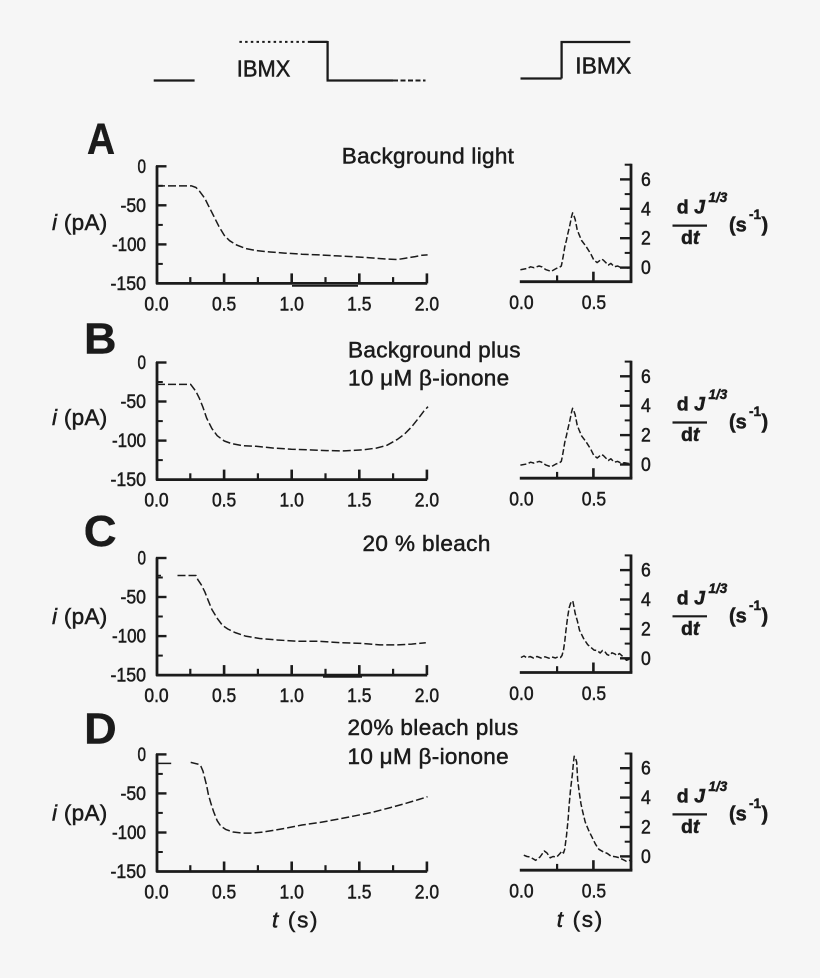  I want to click on svg-text: A, so click(101, 138).